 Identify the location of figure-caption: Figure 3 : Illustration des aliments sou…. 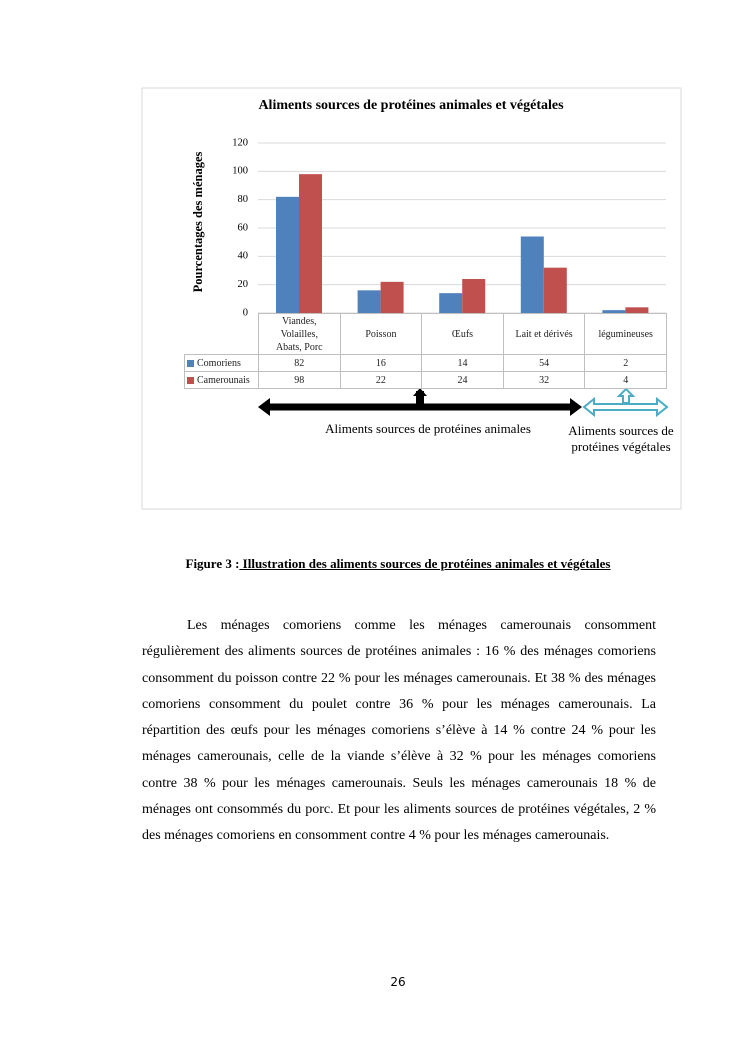
(398, 564).